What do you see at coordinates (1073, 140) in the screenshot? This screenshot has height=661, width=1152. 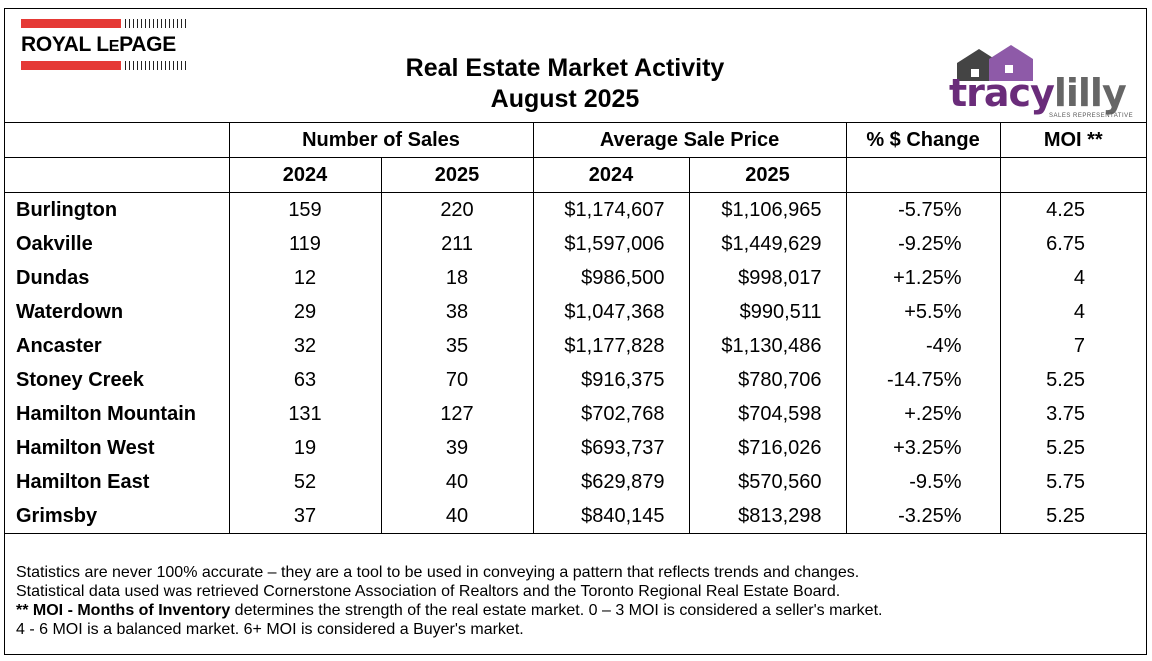 I see `header-moi: MOI **` at bounding box center [1073, 140].